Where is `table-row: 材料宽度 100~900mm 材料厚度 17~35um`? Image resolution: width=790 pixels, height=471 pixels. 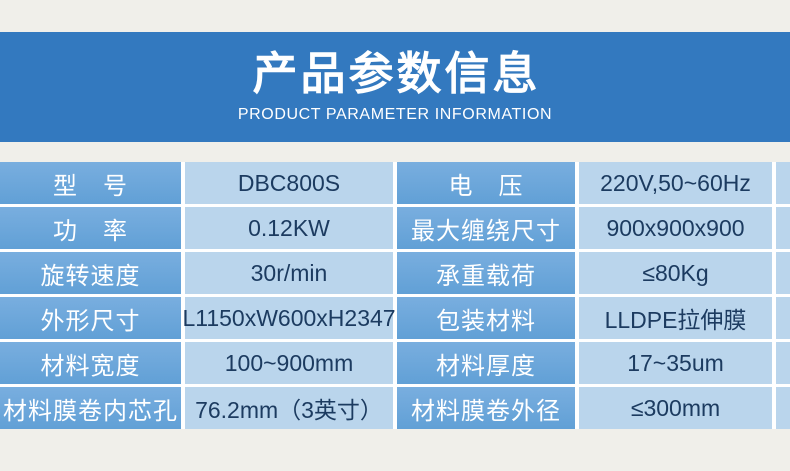
table-row: 材料宽度 100~900mm 材料厚度 17~35um is located at coordinates (395, 363).